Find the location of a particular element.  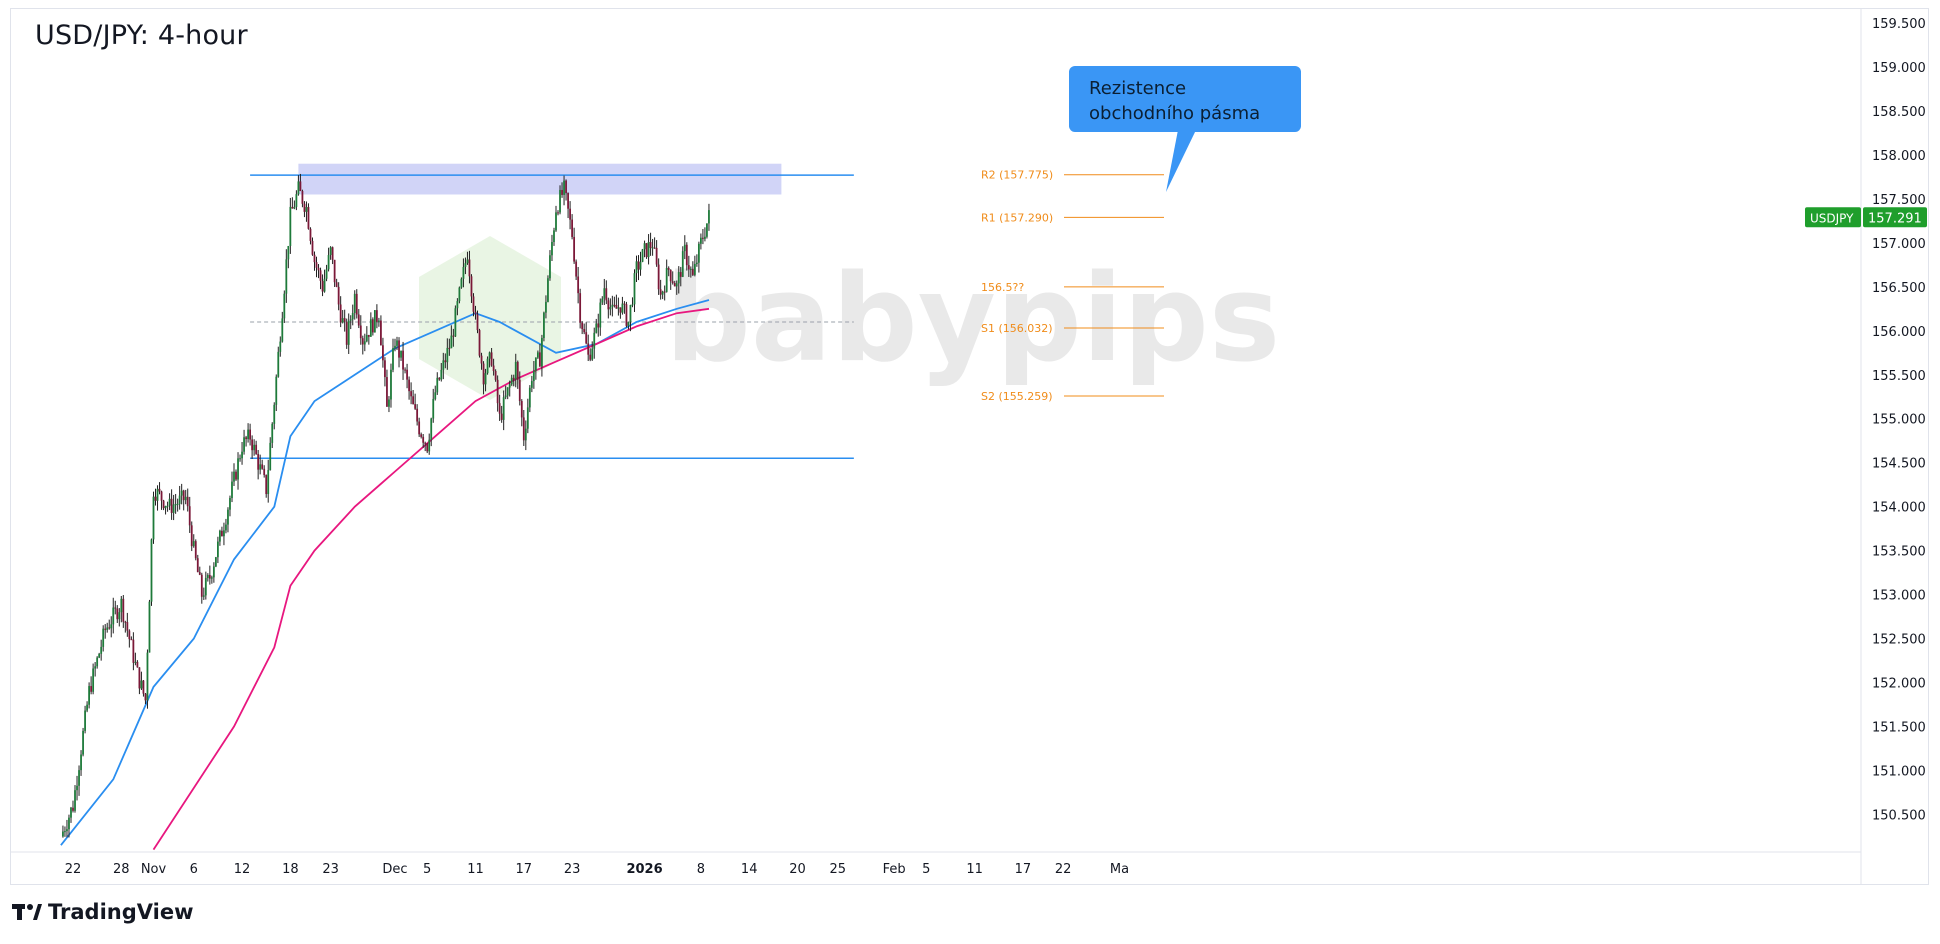

symbol-badge is located at coordinates (1833, 217).